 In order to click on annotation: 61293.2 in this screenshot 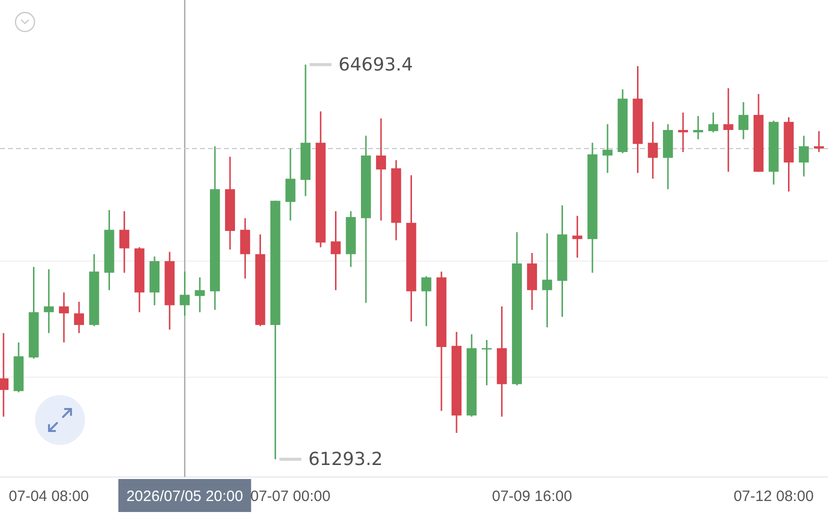, I will do `click(345, 459)`.